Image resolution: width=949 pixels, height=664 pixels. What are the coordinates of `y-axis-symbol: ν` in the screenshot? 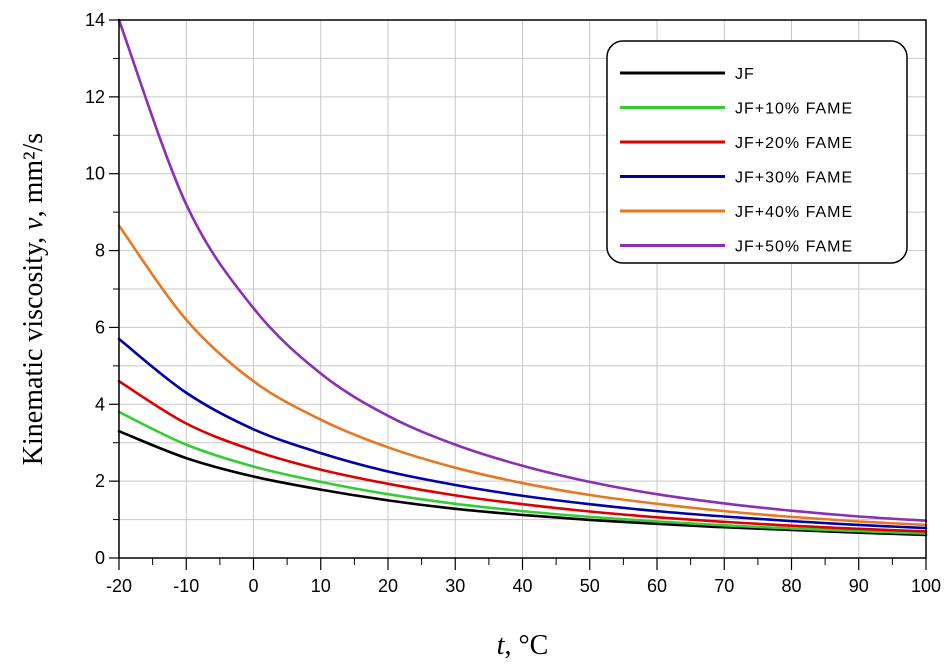 It's located at (33, 223).